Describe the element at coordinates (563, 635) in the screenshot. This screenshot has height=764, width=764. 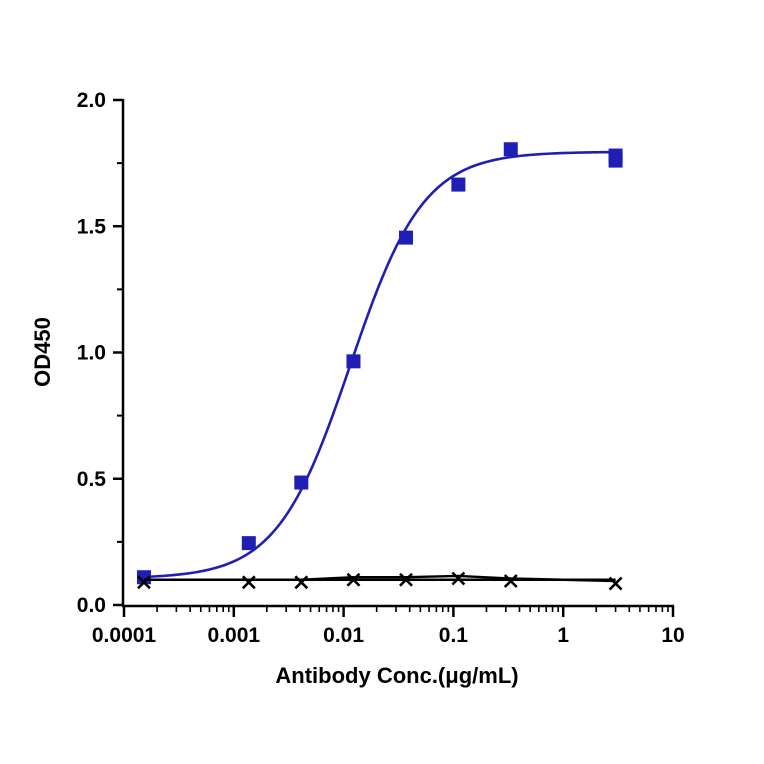
I see `x-tick-label: 1` at that location.